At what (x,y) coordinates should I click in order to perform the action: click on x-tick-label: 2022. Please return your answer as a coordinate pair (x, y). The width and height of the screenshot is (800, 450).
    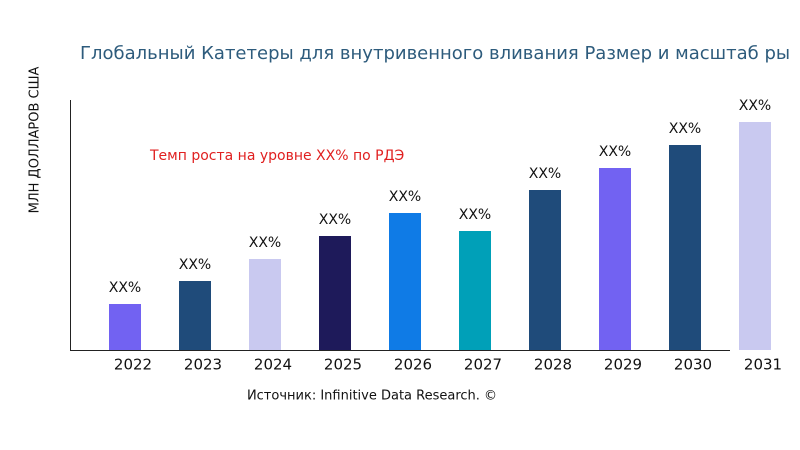
    Looking at the image, I should click on (133, 365).